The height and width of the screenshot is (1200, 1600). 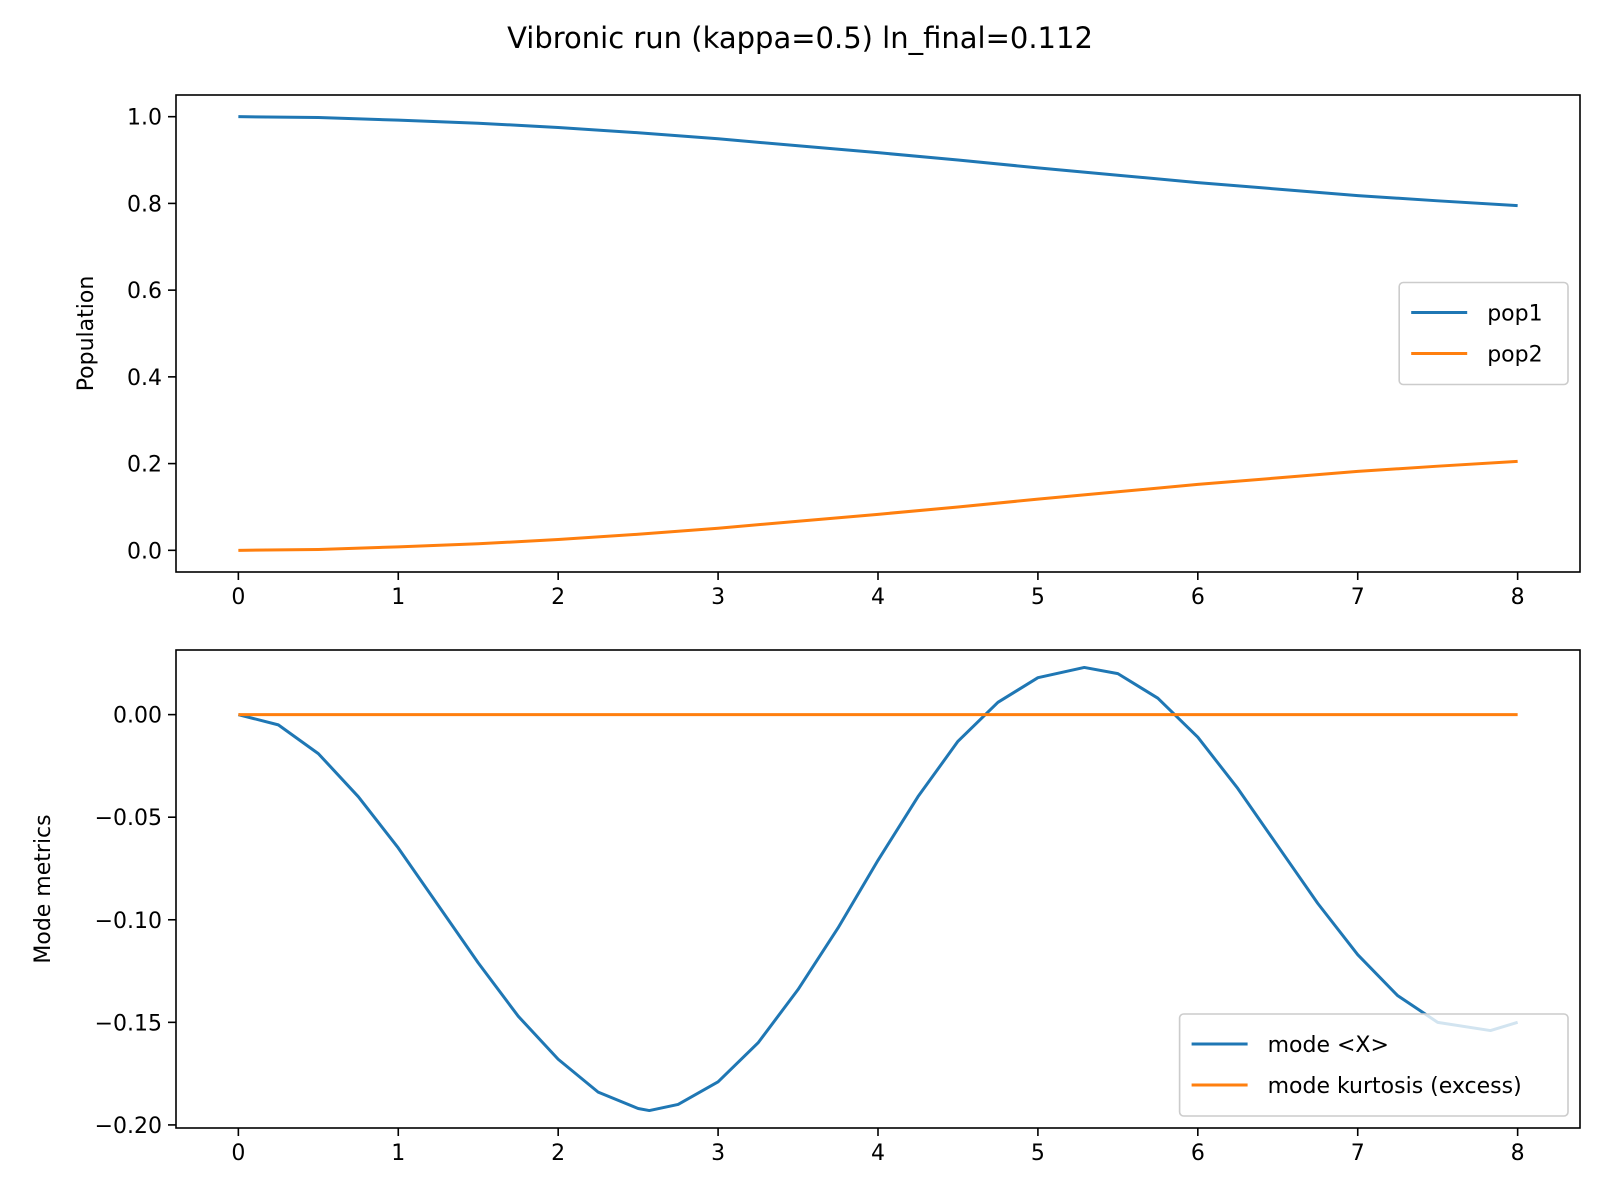 What do you see at coordinates (1038, 597) in the screenshot?
I see `x-tick-label-0-5: 5` at bounding box center [1038, 597].